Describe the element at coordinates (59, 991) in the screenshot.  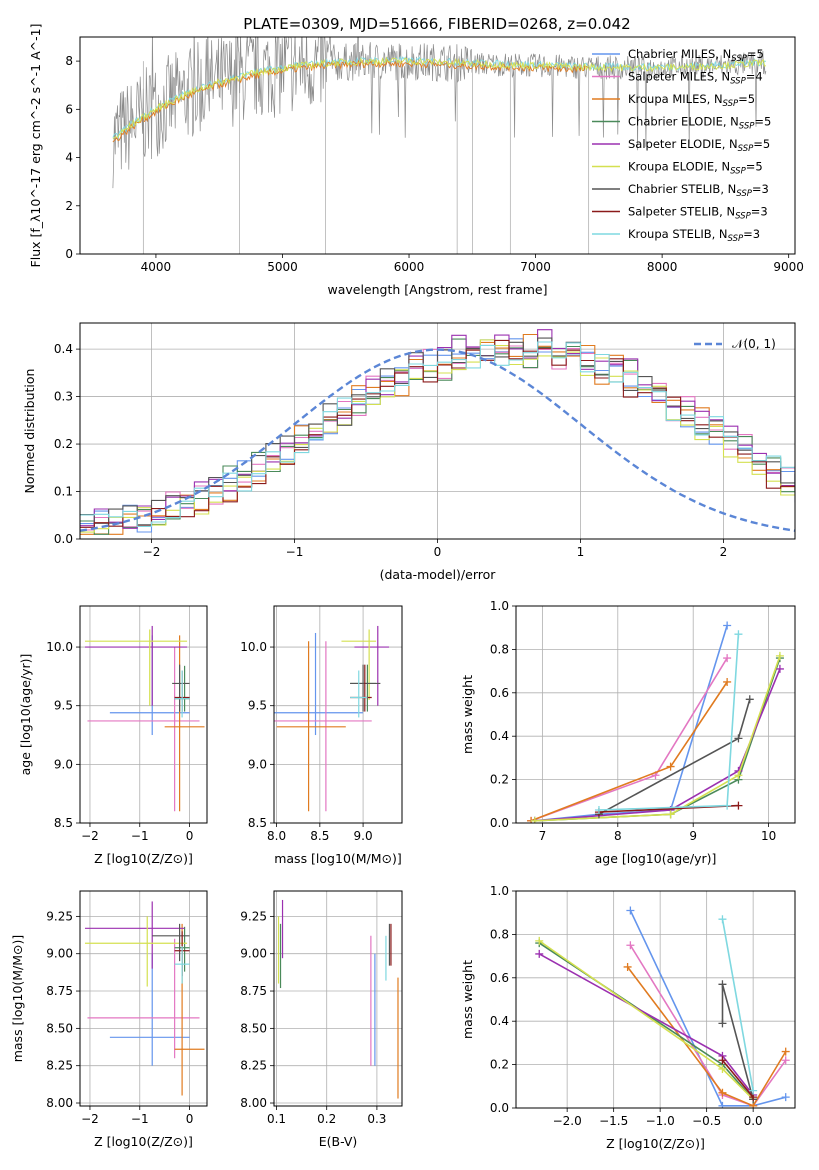
I see `y-tick-label: 8.75` at that location.